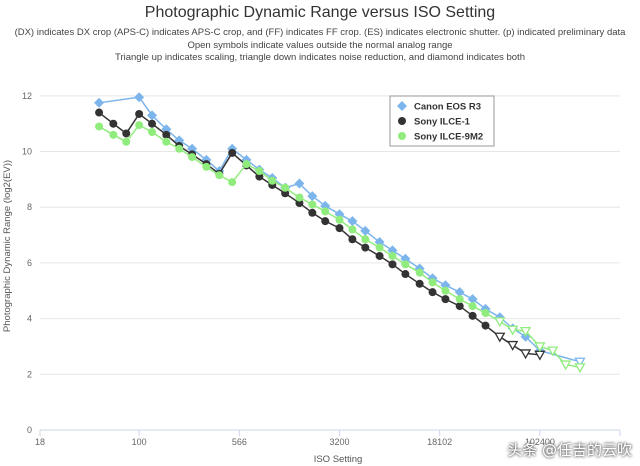 The image size is (640, 466). I want to click on y-tick-label: 10, so click(27, 152).